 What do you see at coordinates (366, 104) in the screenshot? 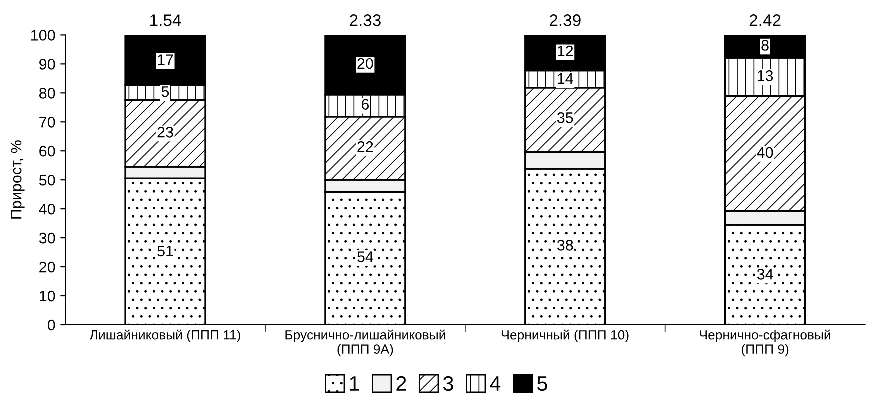
I see `annotation: 6` at bounding box center [366, 104].